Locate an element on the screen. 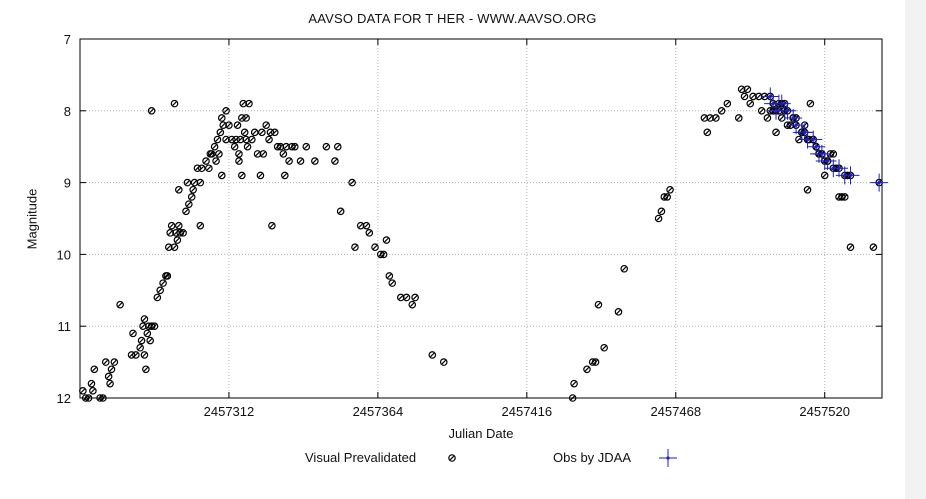 The width and height of the screenshot is (926, 499). x-axis-label: Julian Date is located at coordinates (481, 433).